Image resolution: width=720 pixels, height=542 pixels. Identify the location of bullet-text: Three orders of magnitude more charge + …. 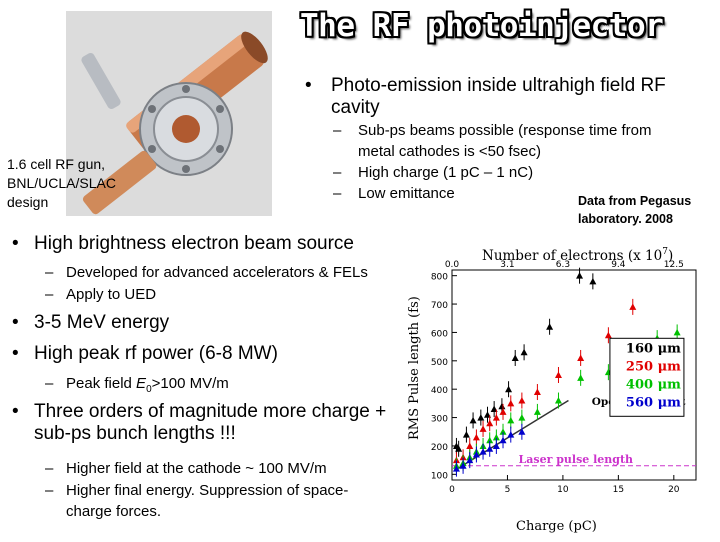
(210, 422).